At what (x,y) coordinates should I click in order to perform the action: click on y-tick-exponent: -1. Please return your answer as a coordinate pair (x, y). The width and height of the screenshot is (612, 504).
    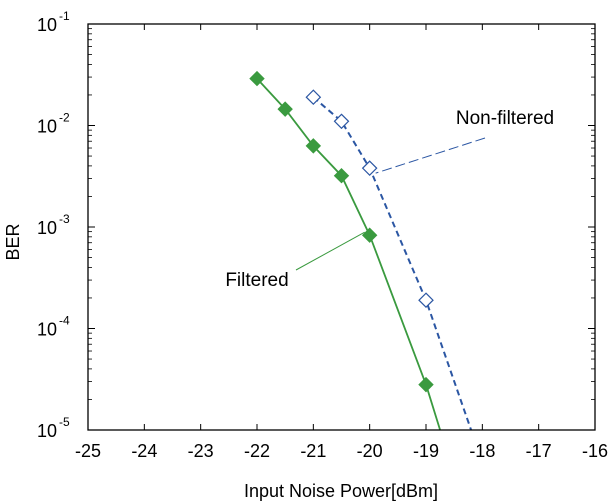
    Looking at the image, I should click on (64, 16).